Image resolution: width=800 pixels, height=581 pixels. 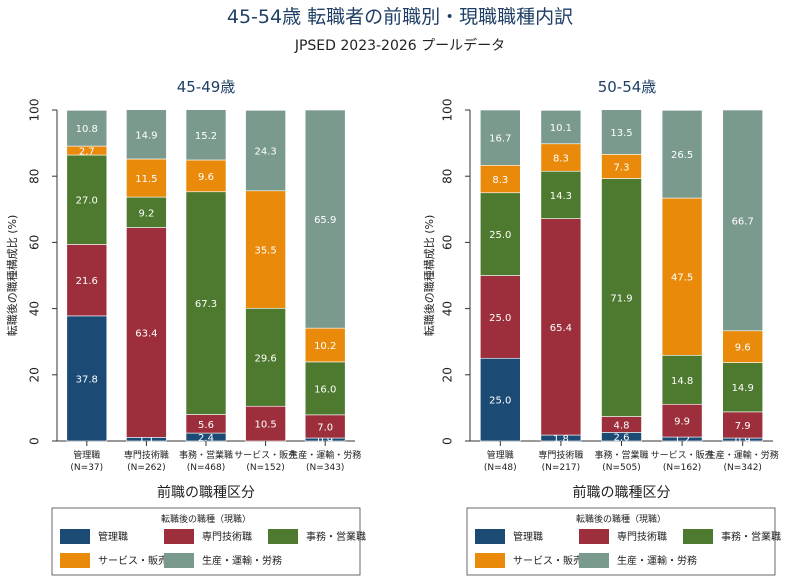 I want to click on figure-title: 45-54歳 転職者の前職別・現職職種内訳, so click(x=400, y=17).